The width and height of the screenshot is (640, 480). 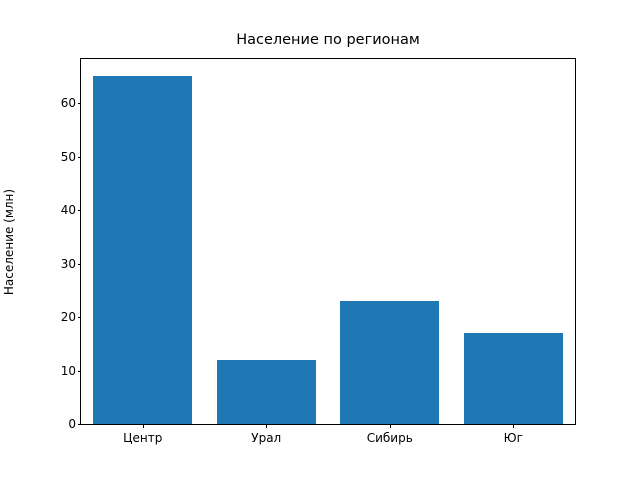 I want to click on y-axis-label-text: Население (млн), so click(x=9, y=241).